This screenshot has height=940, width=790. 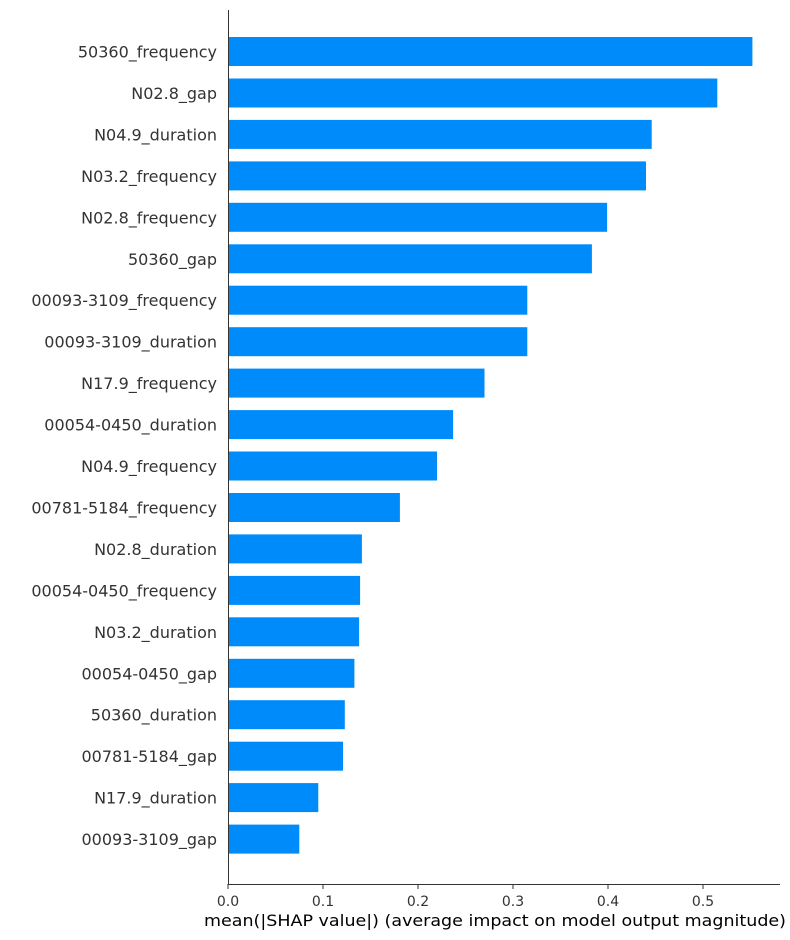 I want to click on bar-N04.9_frequency, so click(x=332, y=466).